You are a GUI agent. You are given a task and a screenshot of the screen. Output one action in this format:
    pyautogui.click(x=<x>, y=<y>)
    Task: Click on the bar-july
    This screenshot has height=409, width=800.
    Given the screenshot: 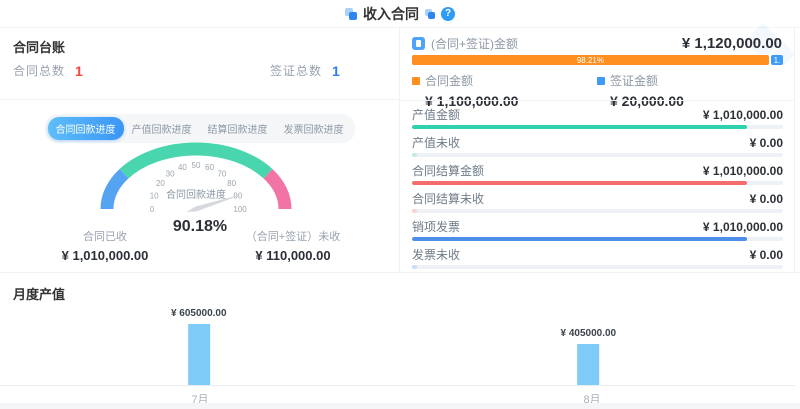 What is the action you would take?
    pyautogui.click(x=198, y=354)
    